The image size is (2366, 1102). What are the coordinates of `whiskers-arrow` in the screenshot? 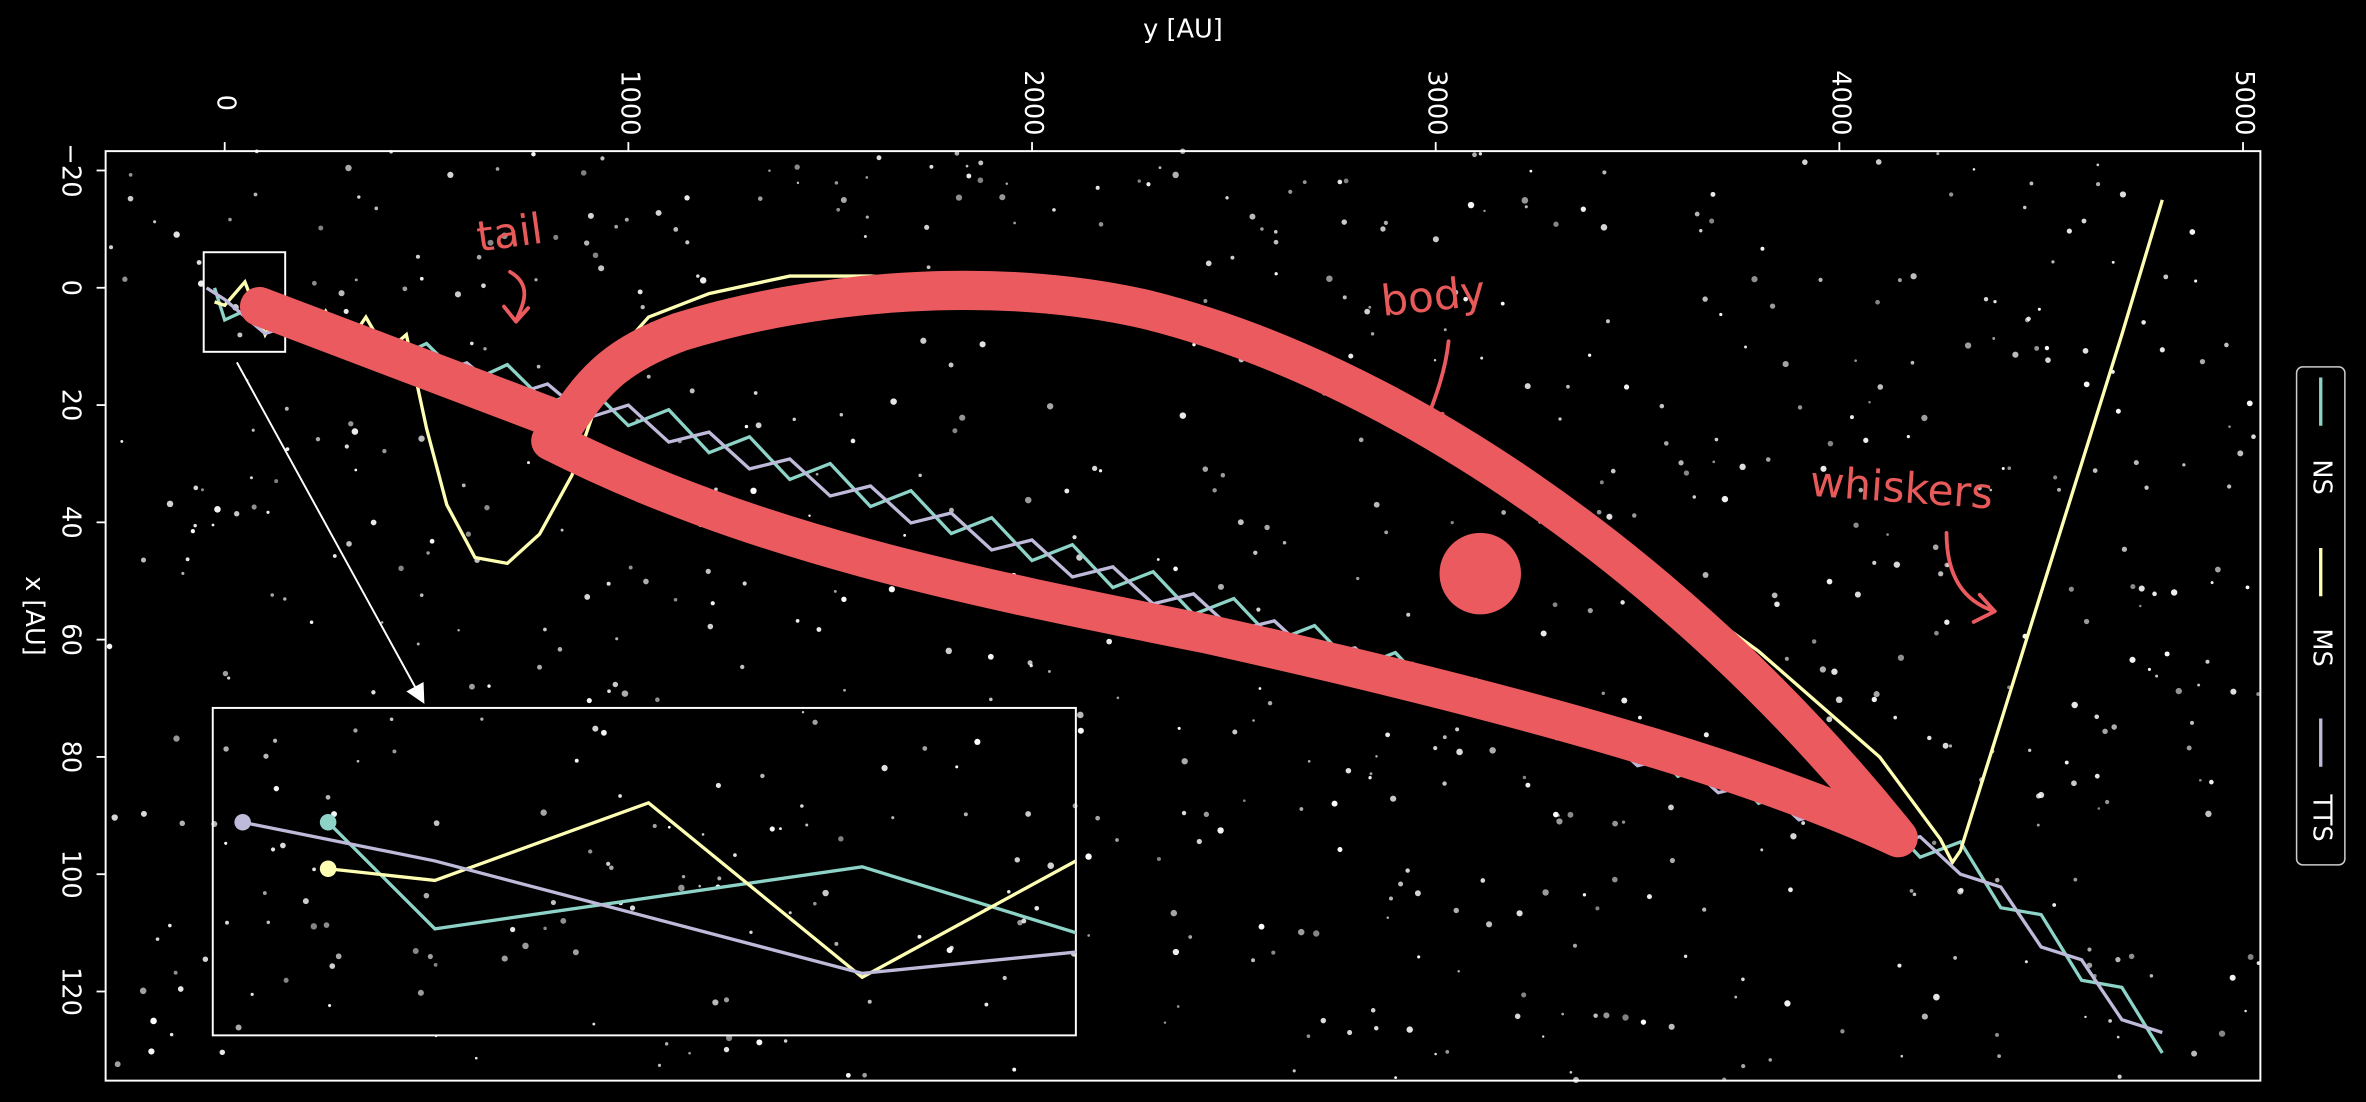 It's located at (1970, 577).